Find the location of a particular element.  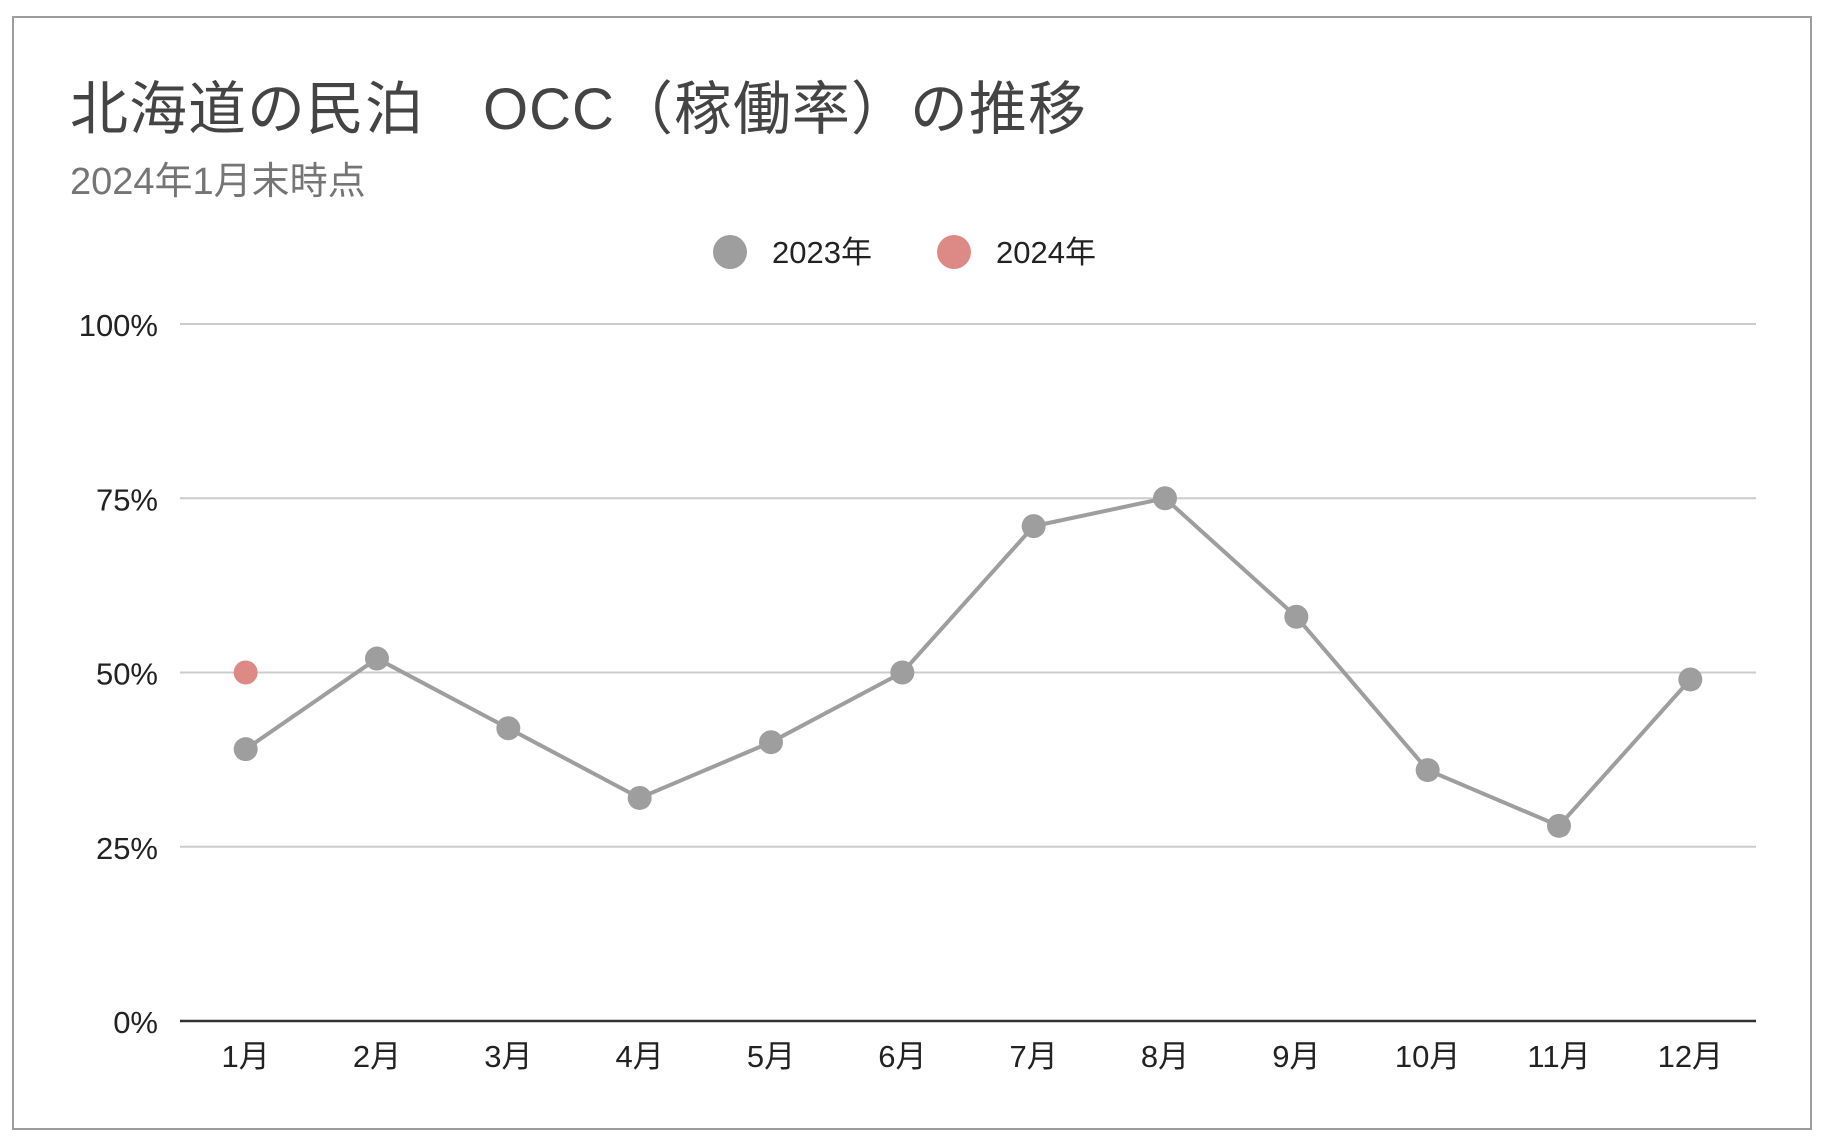

y-tick-label: 75% is located at coordinates (127, 499).